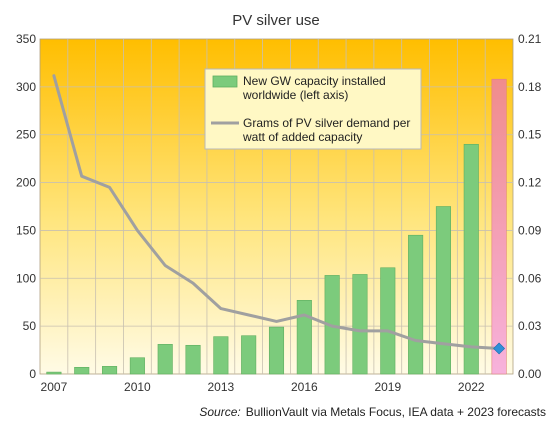  What do you see at coordinates (26, 278) in the screenshot?
I see `left-tick-label: 100` at bounding box center [26, 278].